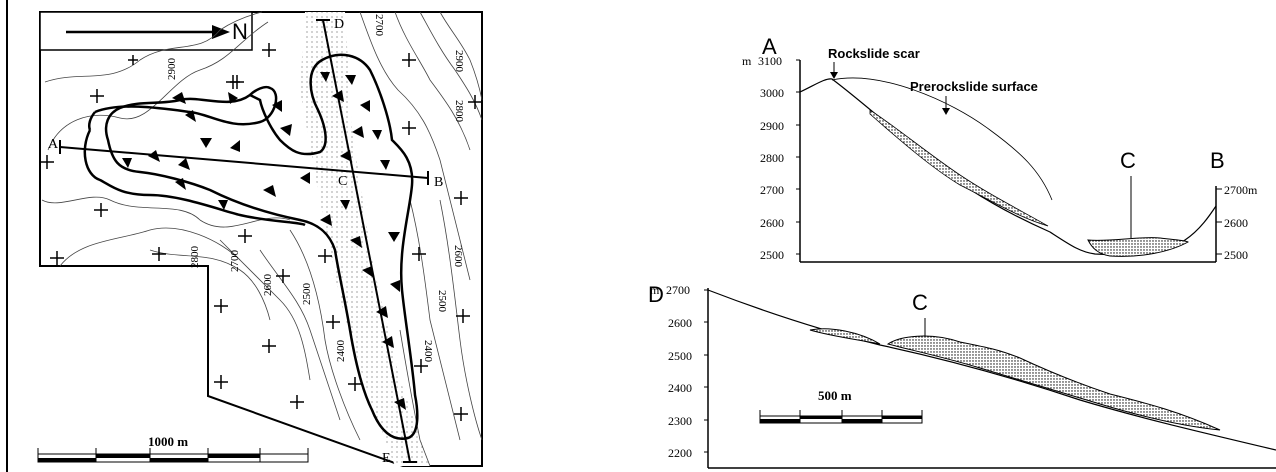 This screenshot has width=1276, height=472. I want to click on map-scale-label: 1000 m, so click(168, 441).